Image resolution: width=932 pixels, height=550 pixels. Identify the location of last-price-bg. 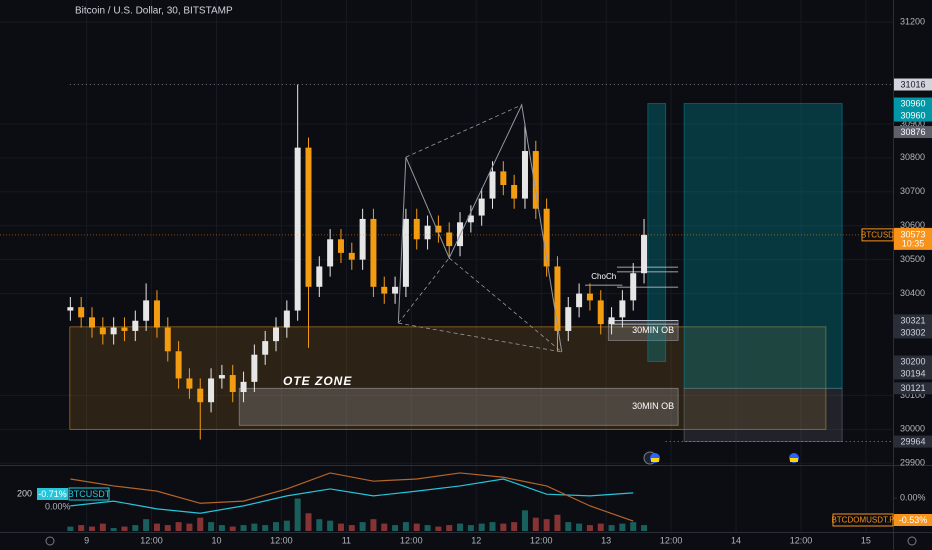
(913, 238).